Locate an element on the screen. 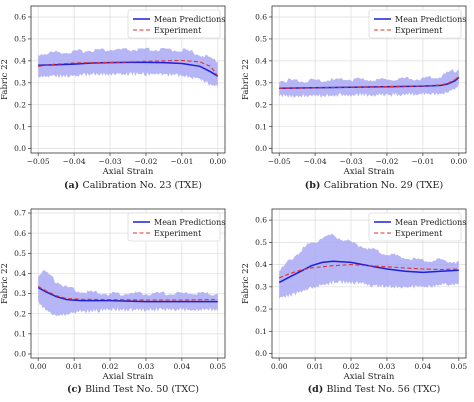 The height and width of the screenshot is (402, 474). panel-caption: (a) Calibration No. 23 (TXE) is located at coordinates (133, 185).